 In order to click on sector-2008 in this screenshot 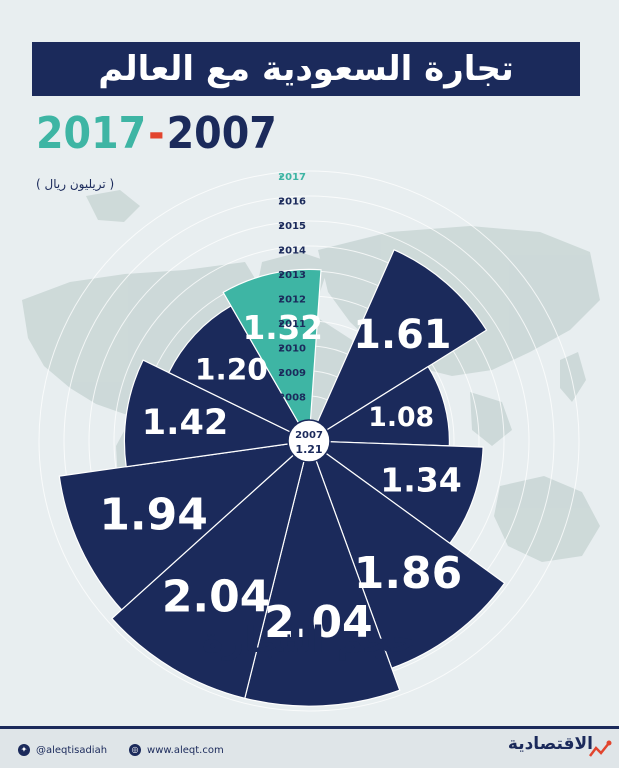, I will do `click(397, 346)`.